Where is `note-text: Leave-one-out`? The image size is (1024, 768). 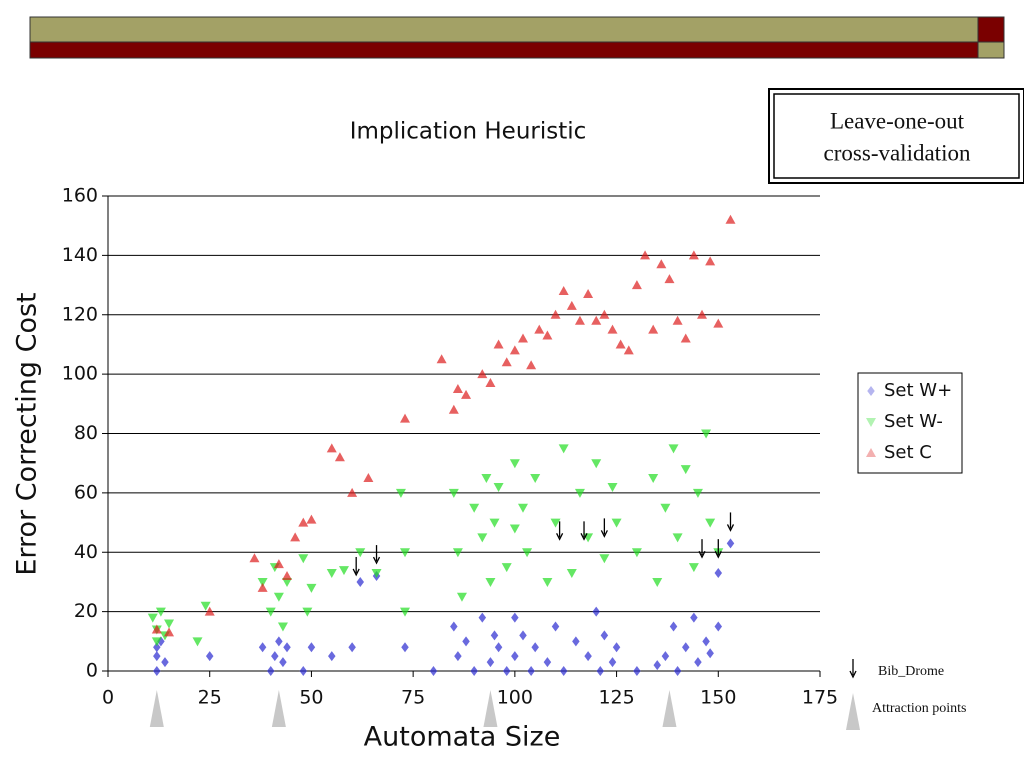 note-text: Leave-one-out is located at coordinates (897, 120).